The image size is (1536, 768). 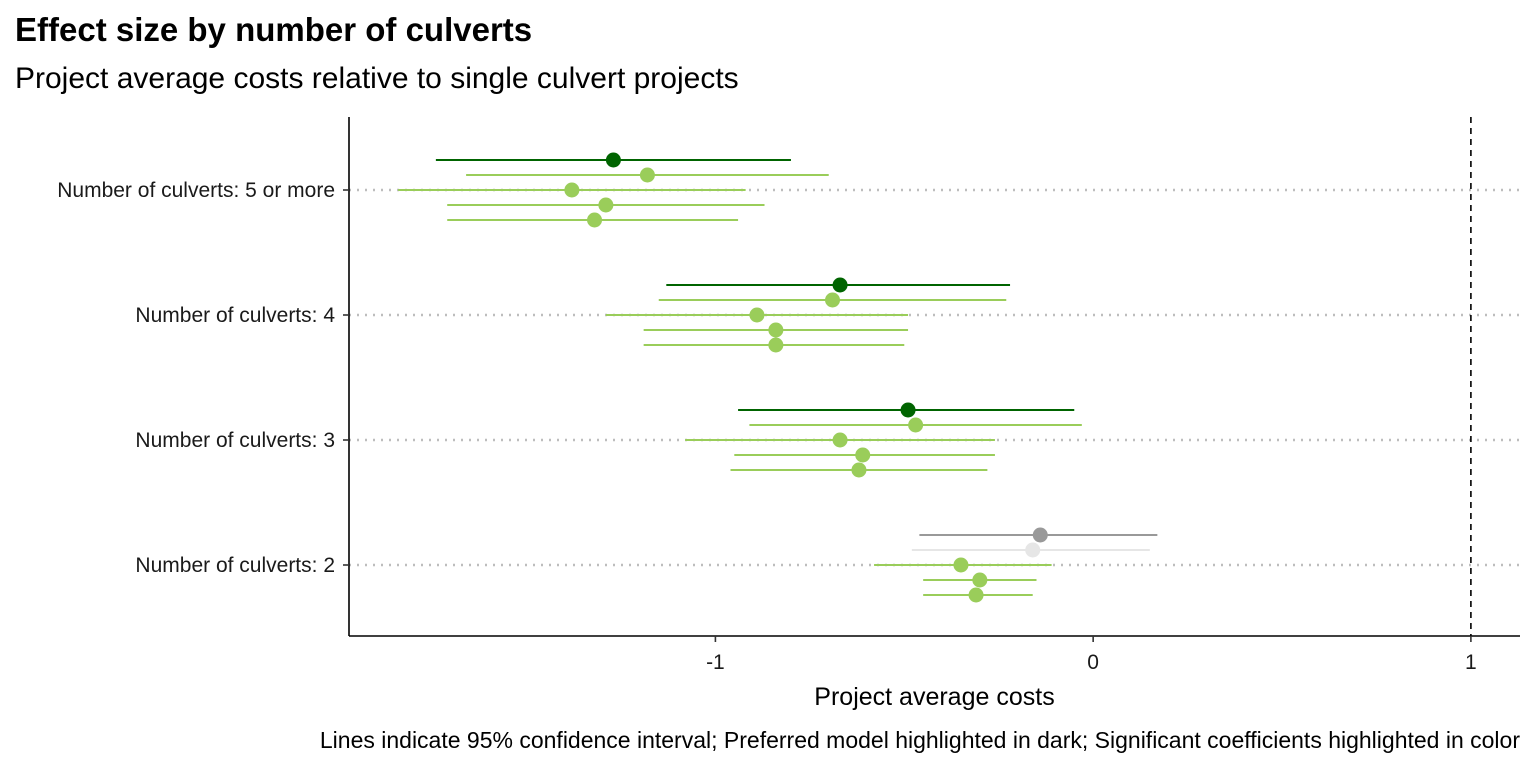 What do you see at coordinates (196, 190) in the screenshot?
I see `y-tick-label: Number of culverts: 5 or more` at bounding box center [196, 190].